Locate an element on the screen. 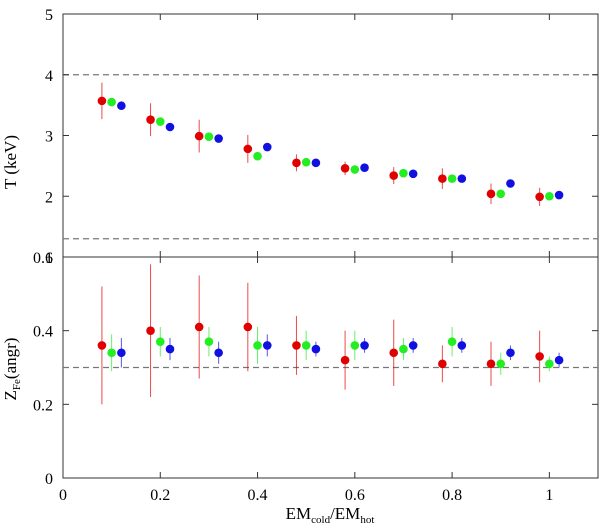 The image size is (600, 529). x-tick-label: 0.2 is located at coordinates (160, 495).